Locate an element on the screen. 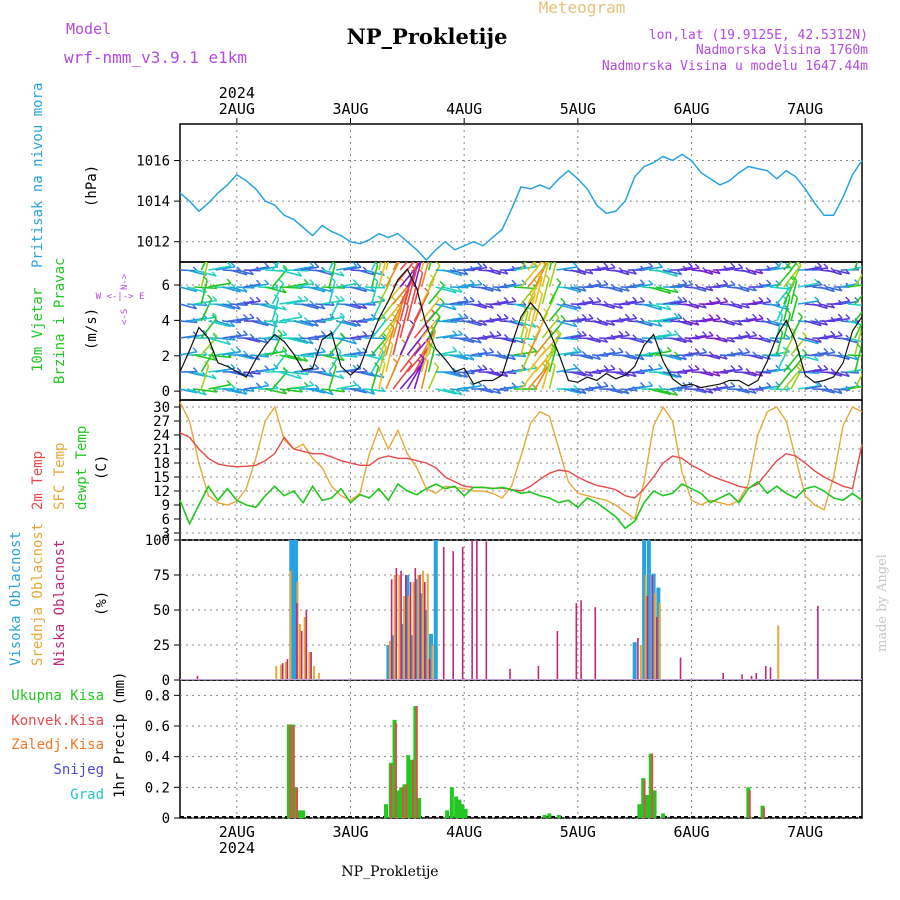 The width and height of the screenshot is (900, 900). bottom-day-label: 4AUG is located at coordinates (464, 832).